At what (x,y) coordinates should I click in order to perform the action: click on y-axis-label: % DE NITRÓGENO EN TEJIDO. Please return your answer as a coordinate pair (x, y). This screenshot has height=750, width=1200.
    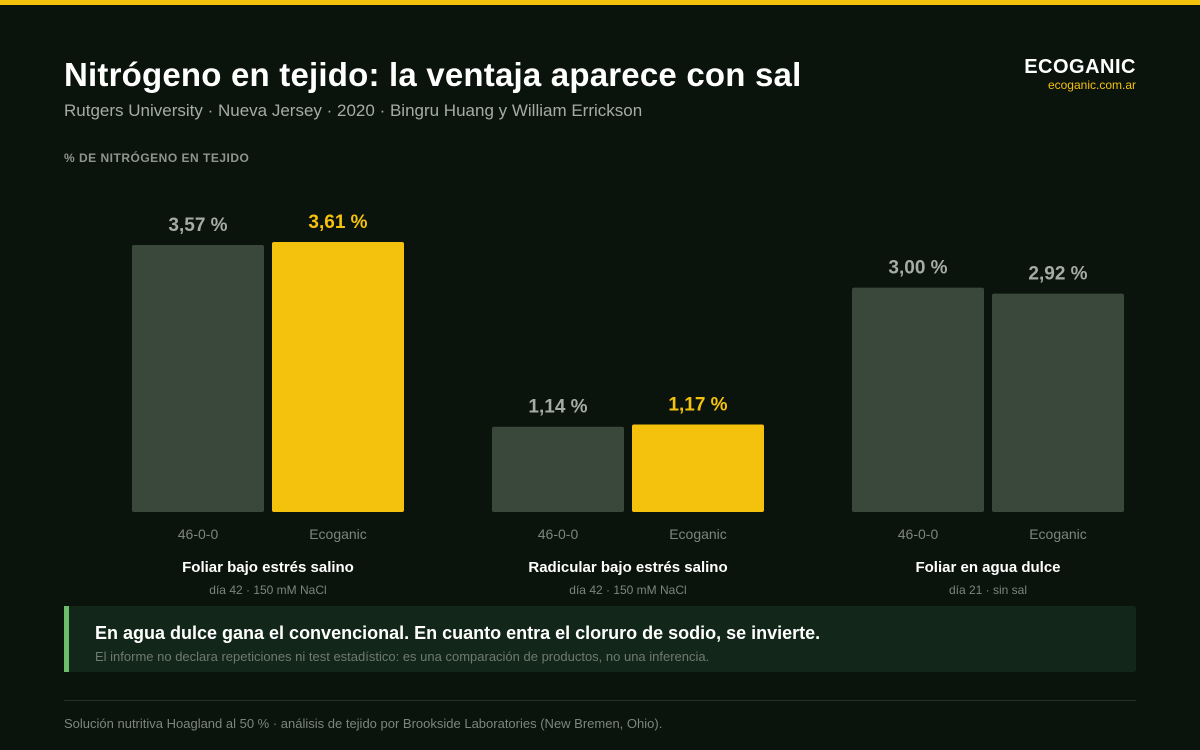
    Looking at the image, I should click on (157, 158).